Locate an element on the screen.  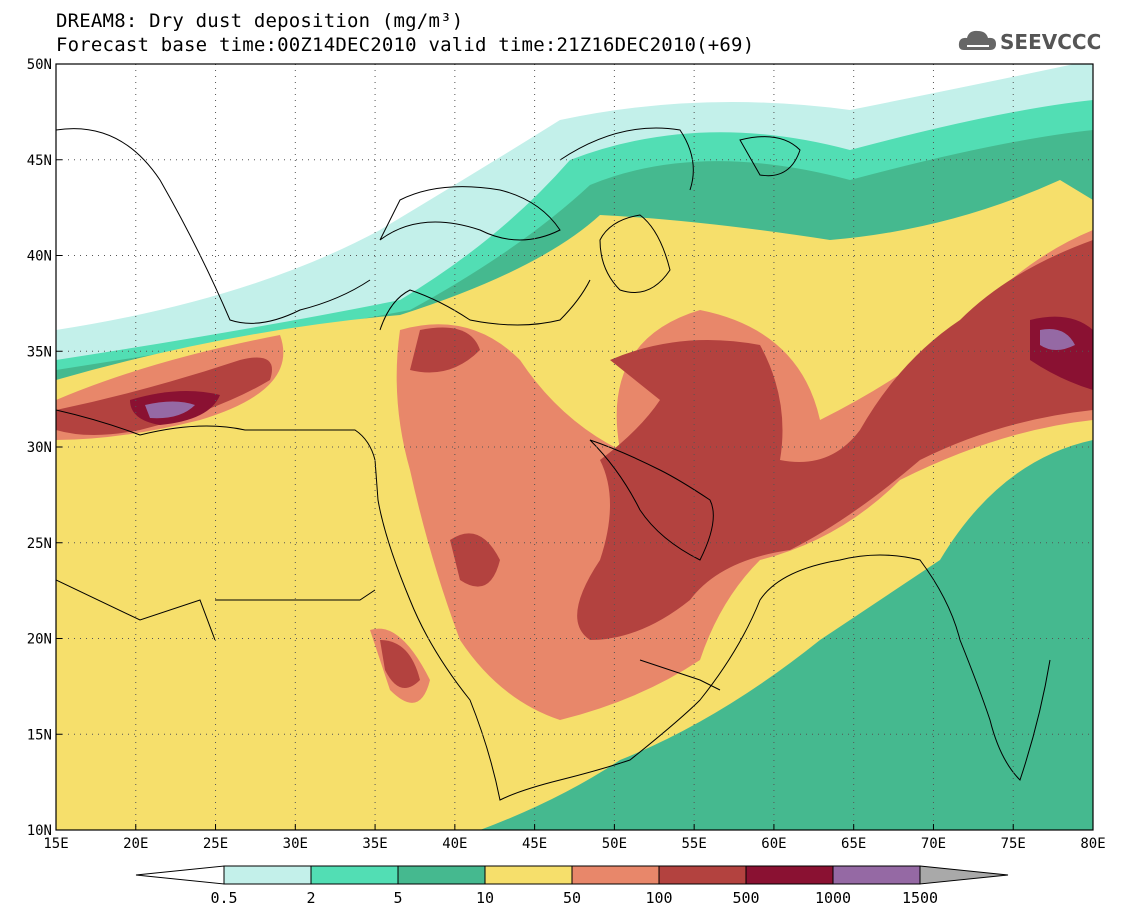
lat-tick-label: 15N is located at coordinates (39, 735).